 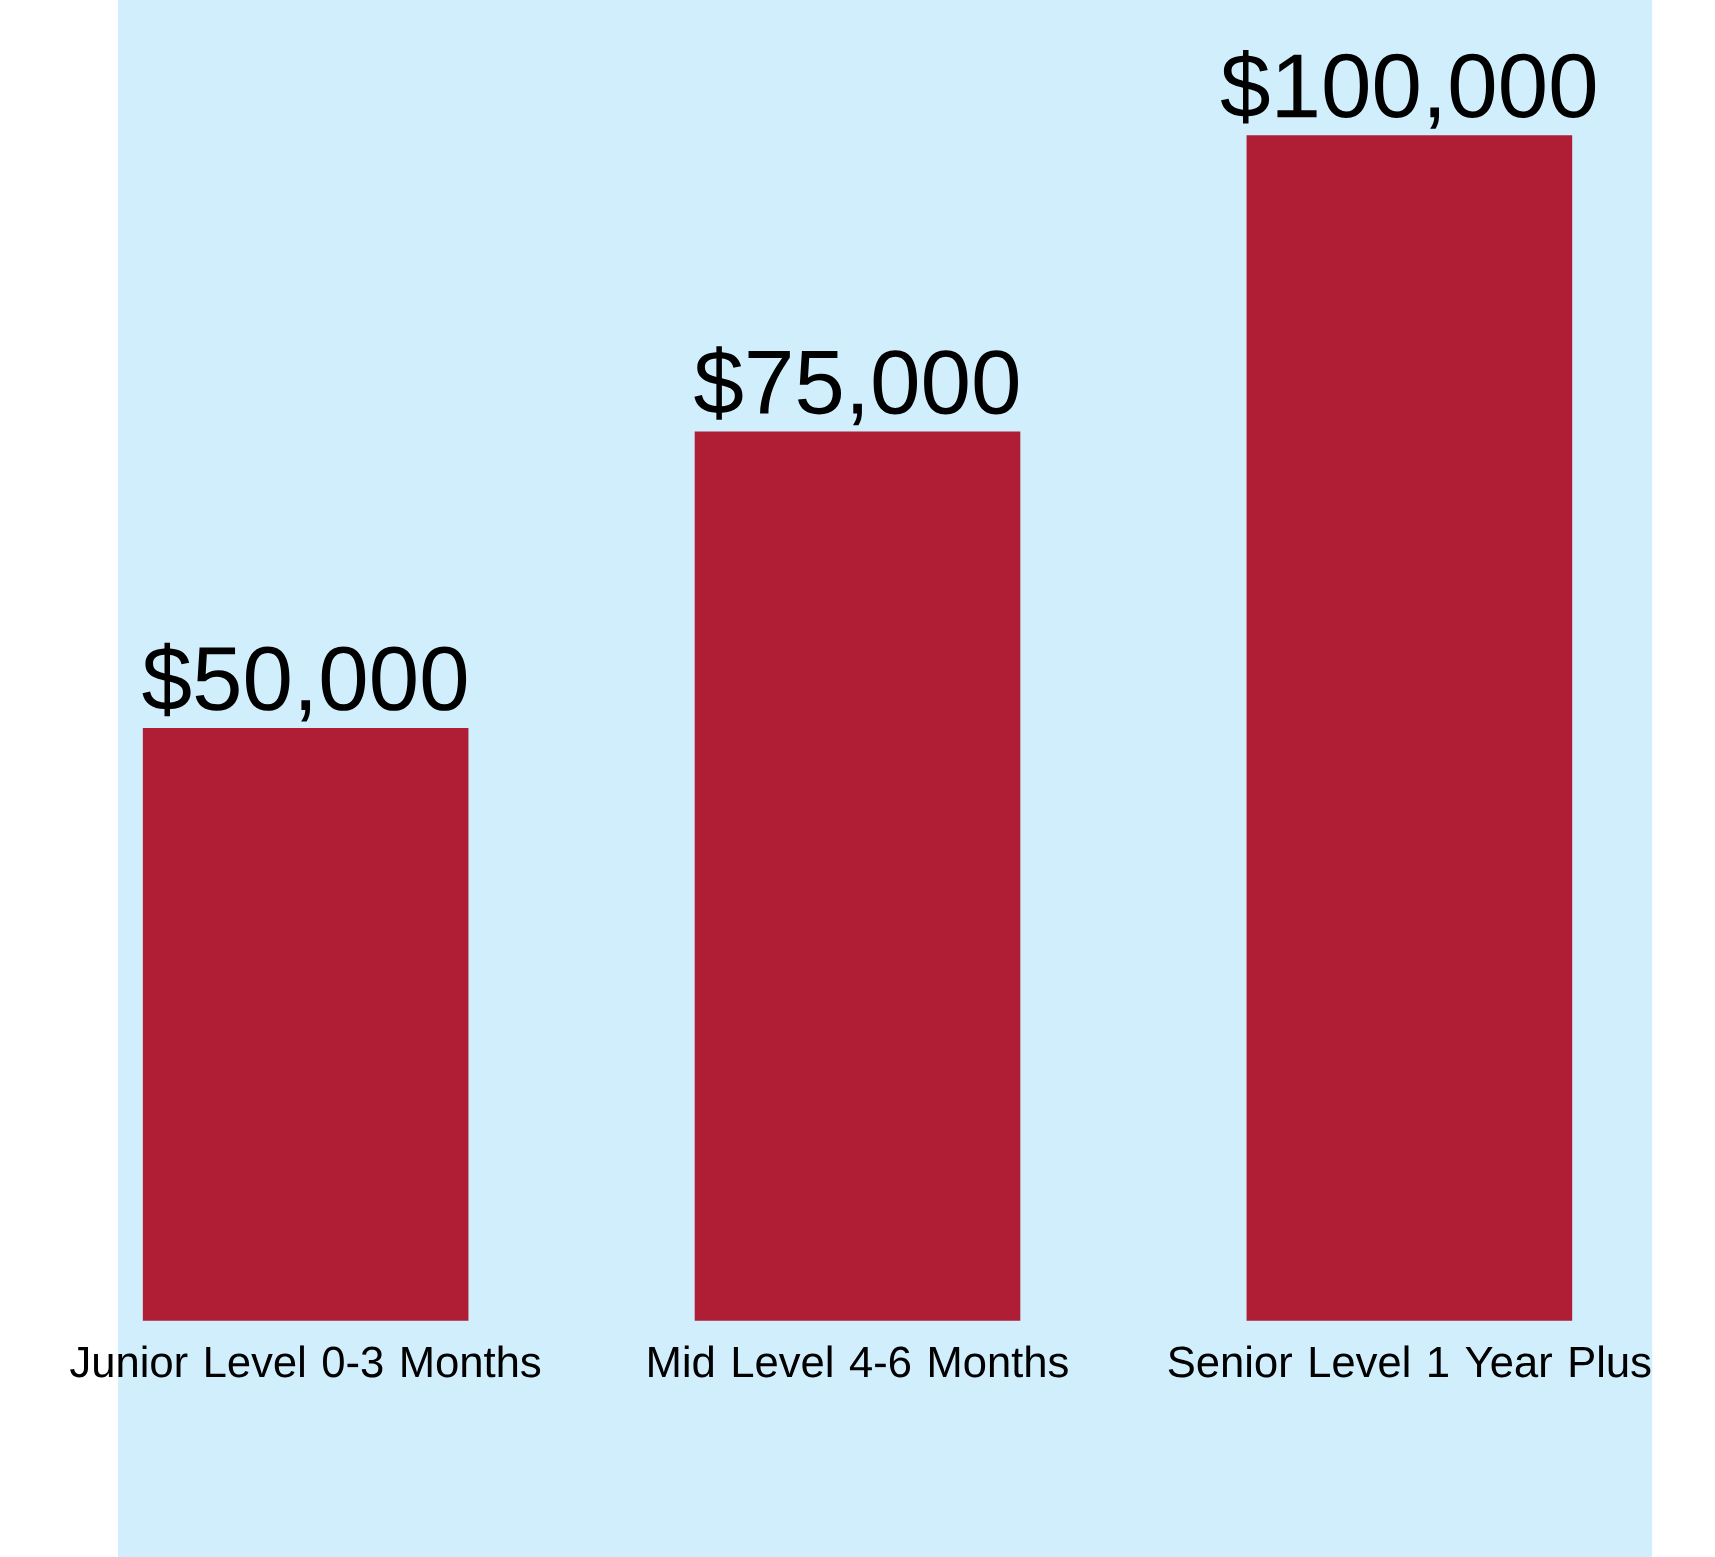 I want to click on x-tick-label: Senior Level 1 Year Plus, so click(x=1409, y=1361).